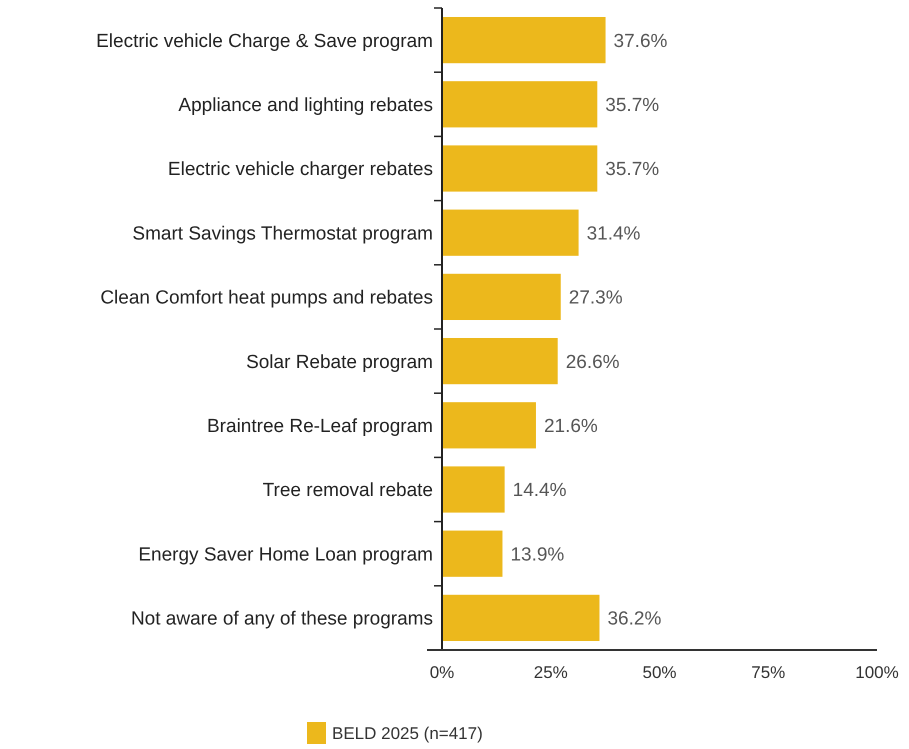 This screenshot has height=749, width=909. What do you see at coordinates (264, 41) in the screenshot?
I see `y-tick-label: Electric vehicle Charge & Save program` at bounding box center [264, 41].